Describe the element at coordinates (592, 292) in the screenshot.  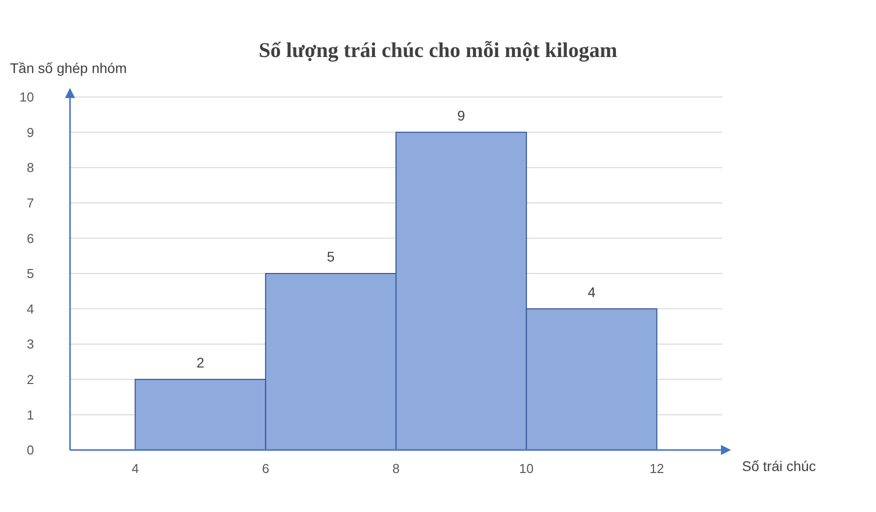
I see `data-label: 4` at that location.